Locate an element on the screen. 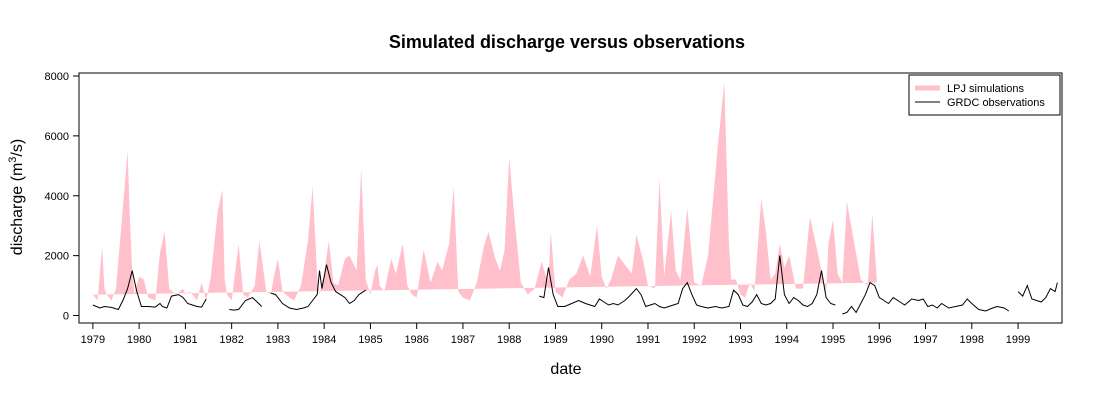 This screenshot has width=1100, height=412. x-tick-label: 1997 is located at coordinates (925, 340).